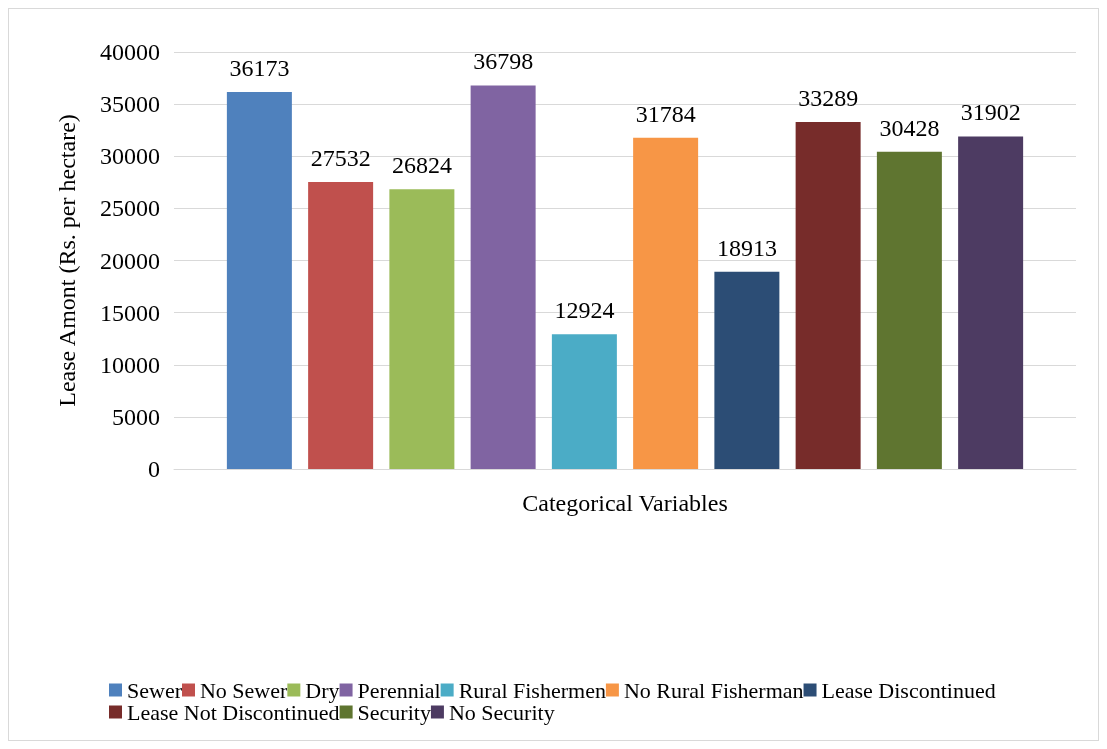  Describe the element at coordinates (584, 310) in the screenshot. I see `data-label: 12924` at that location.